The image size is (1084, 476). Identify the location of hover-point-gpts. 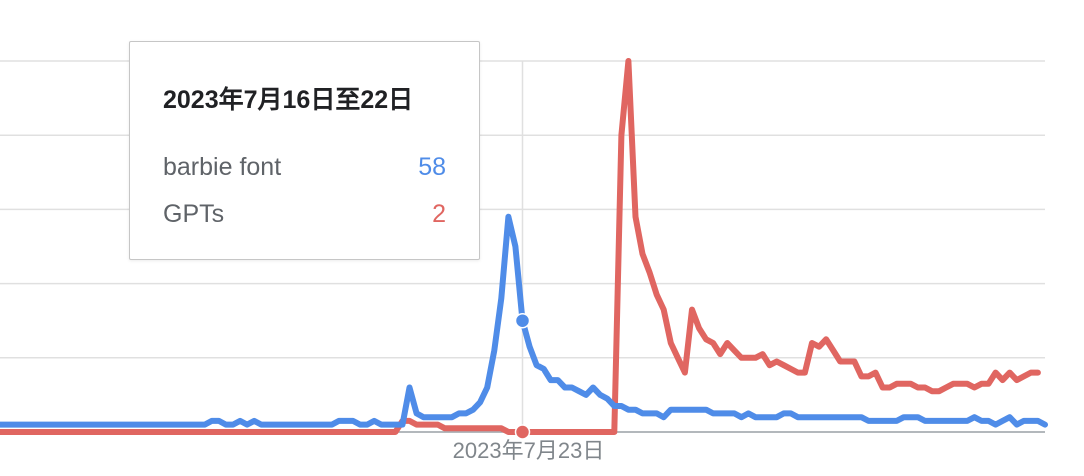
(522, 432).